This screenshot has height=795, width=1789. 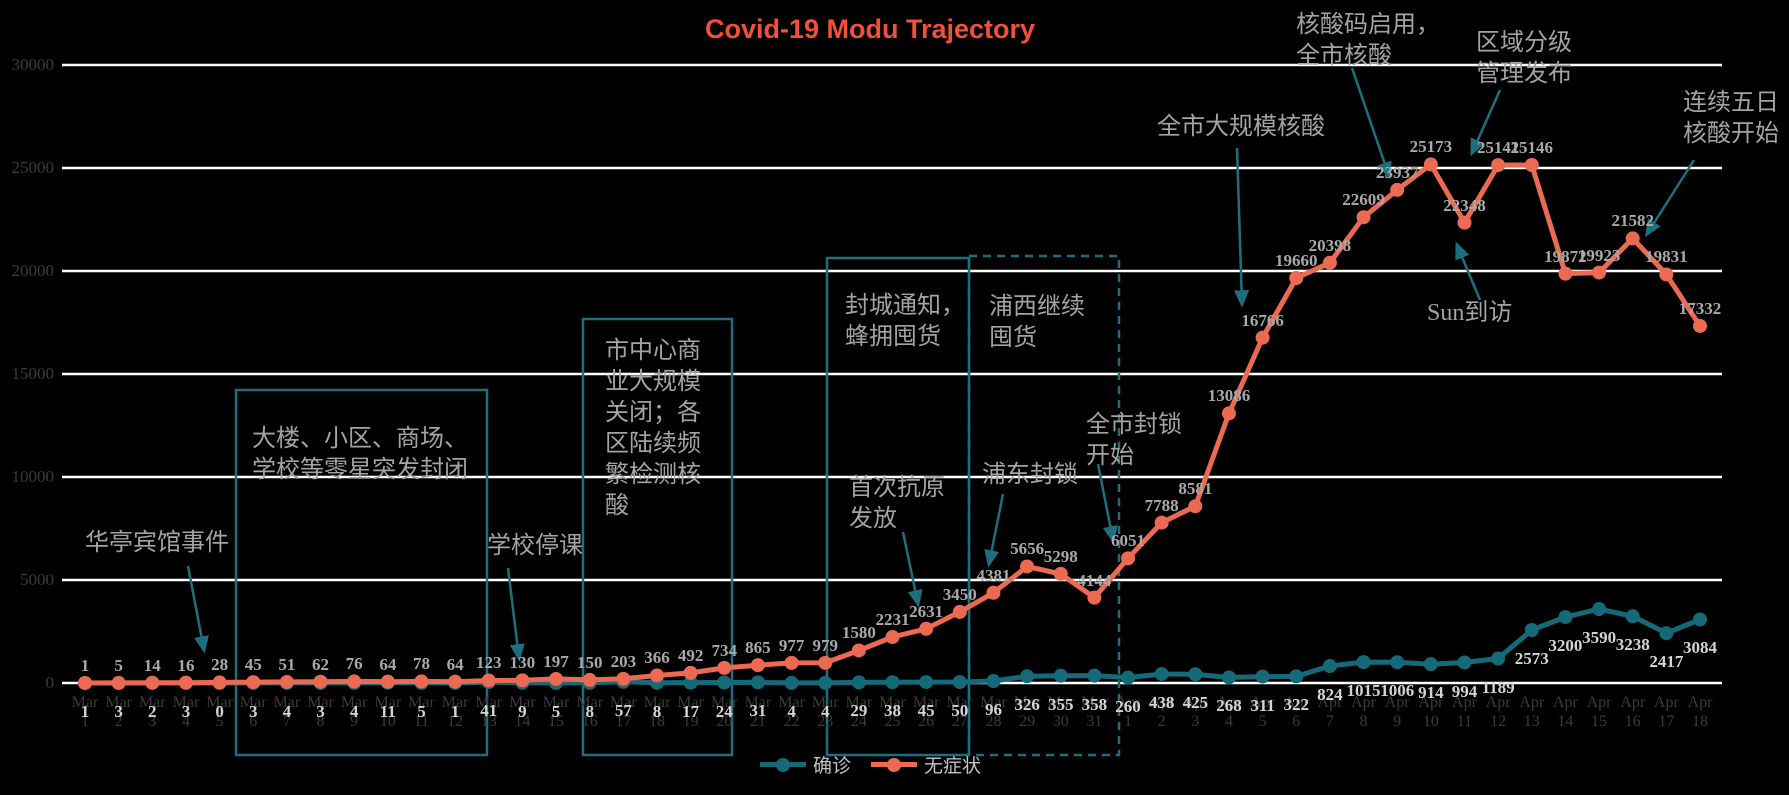 What do you see at coordinates (1027, 549) in the screenshot?
I see `value-label-asymptomatic: 5656` at bounding box center [1027, 549].